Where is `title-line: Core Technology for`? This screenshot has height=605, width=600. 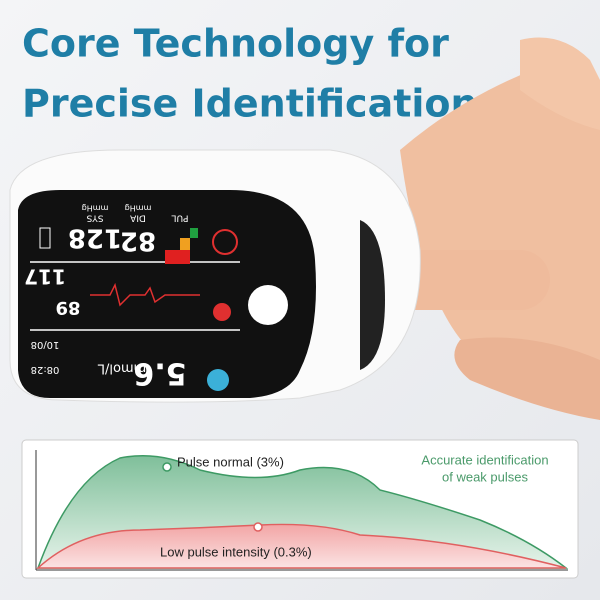
title-line: Core Technology for is located at coordinates (235, 44).